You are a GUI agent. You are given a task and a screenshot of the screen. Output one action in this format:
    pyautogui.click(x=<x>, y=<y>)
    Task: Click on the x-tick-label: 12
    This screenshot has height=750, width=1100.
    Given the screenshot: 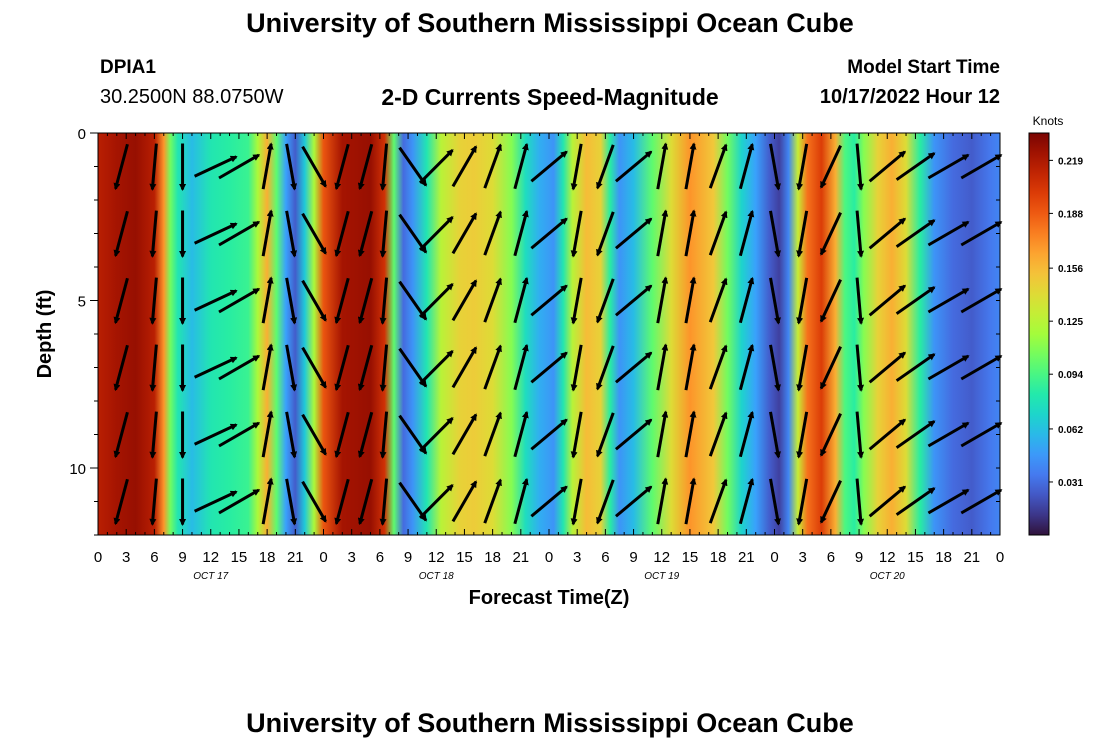 What is the action you would take?
    pyautogui.click(x=436, y=557)
    